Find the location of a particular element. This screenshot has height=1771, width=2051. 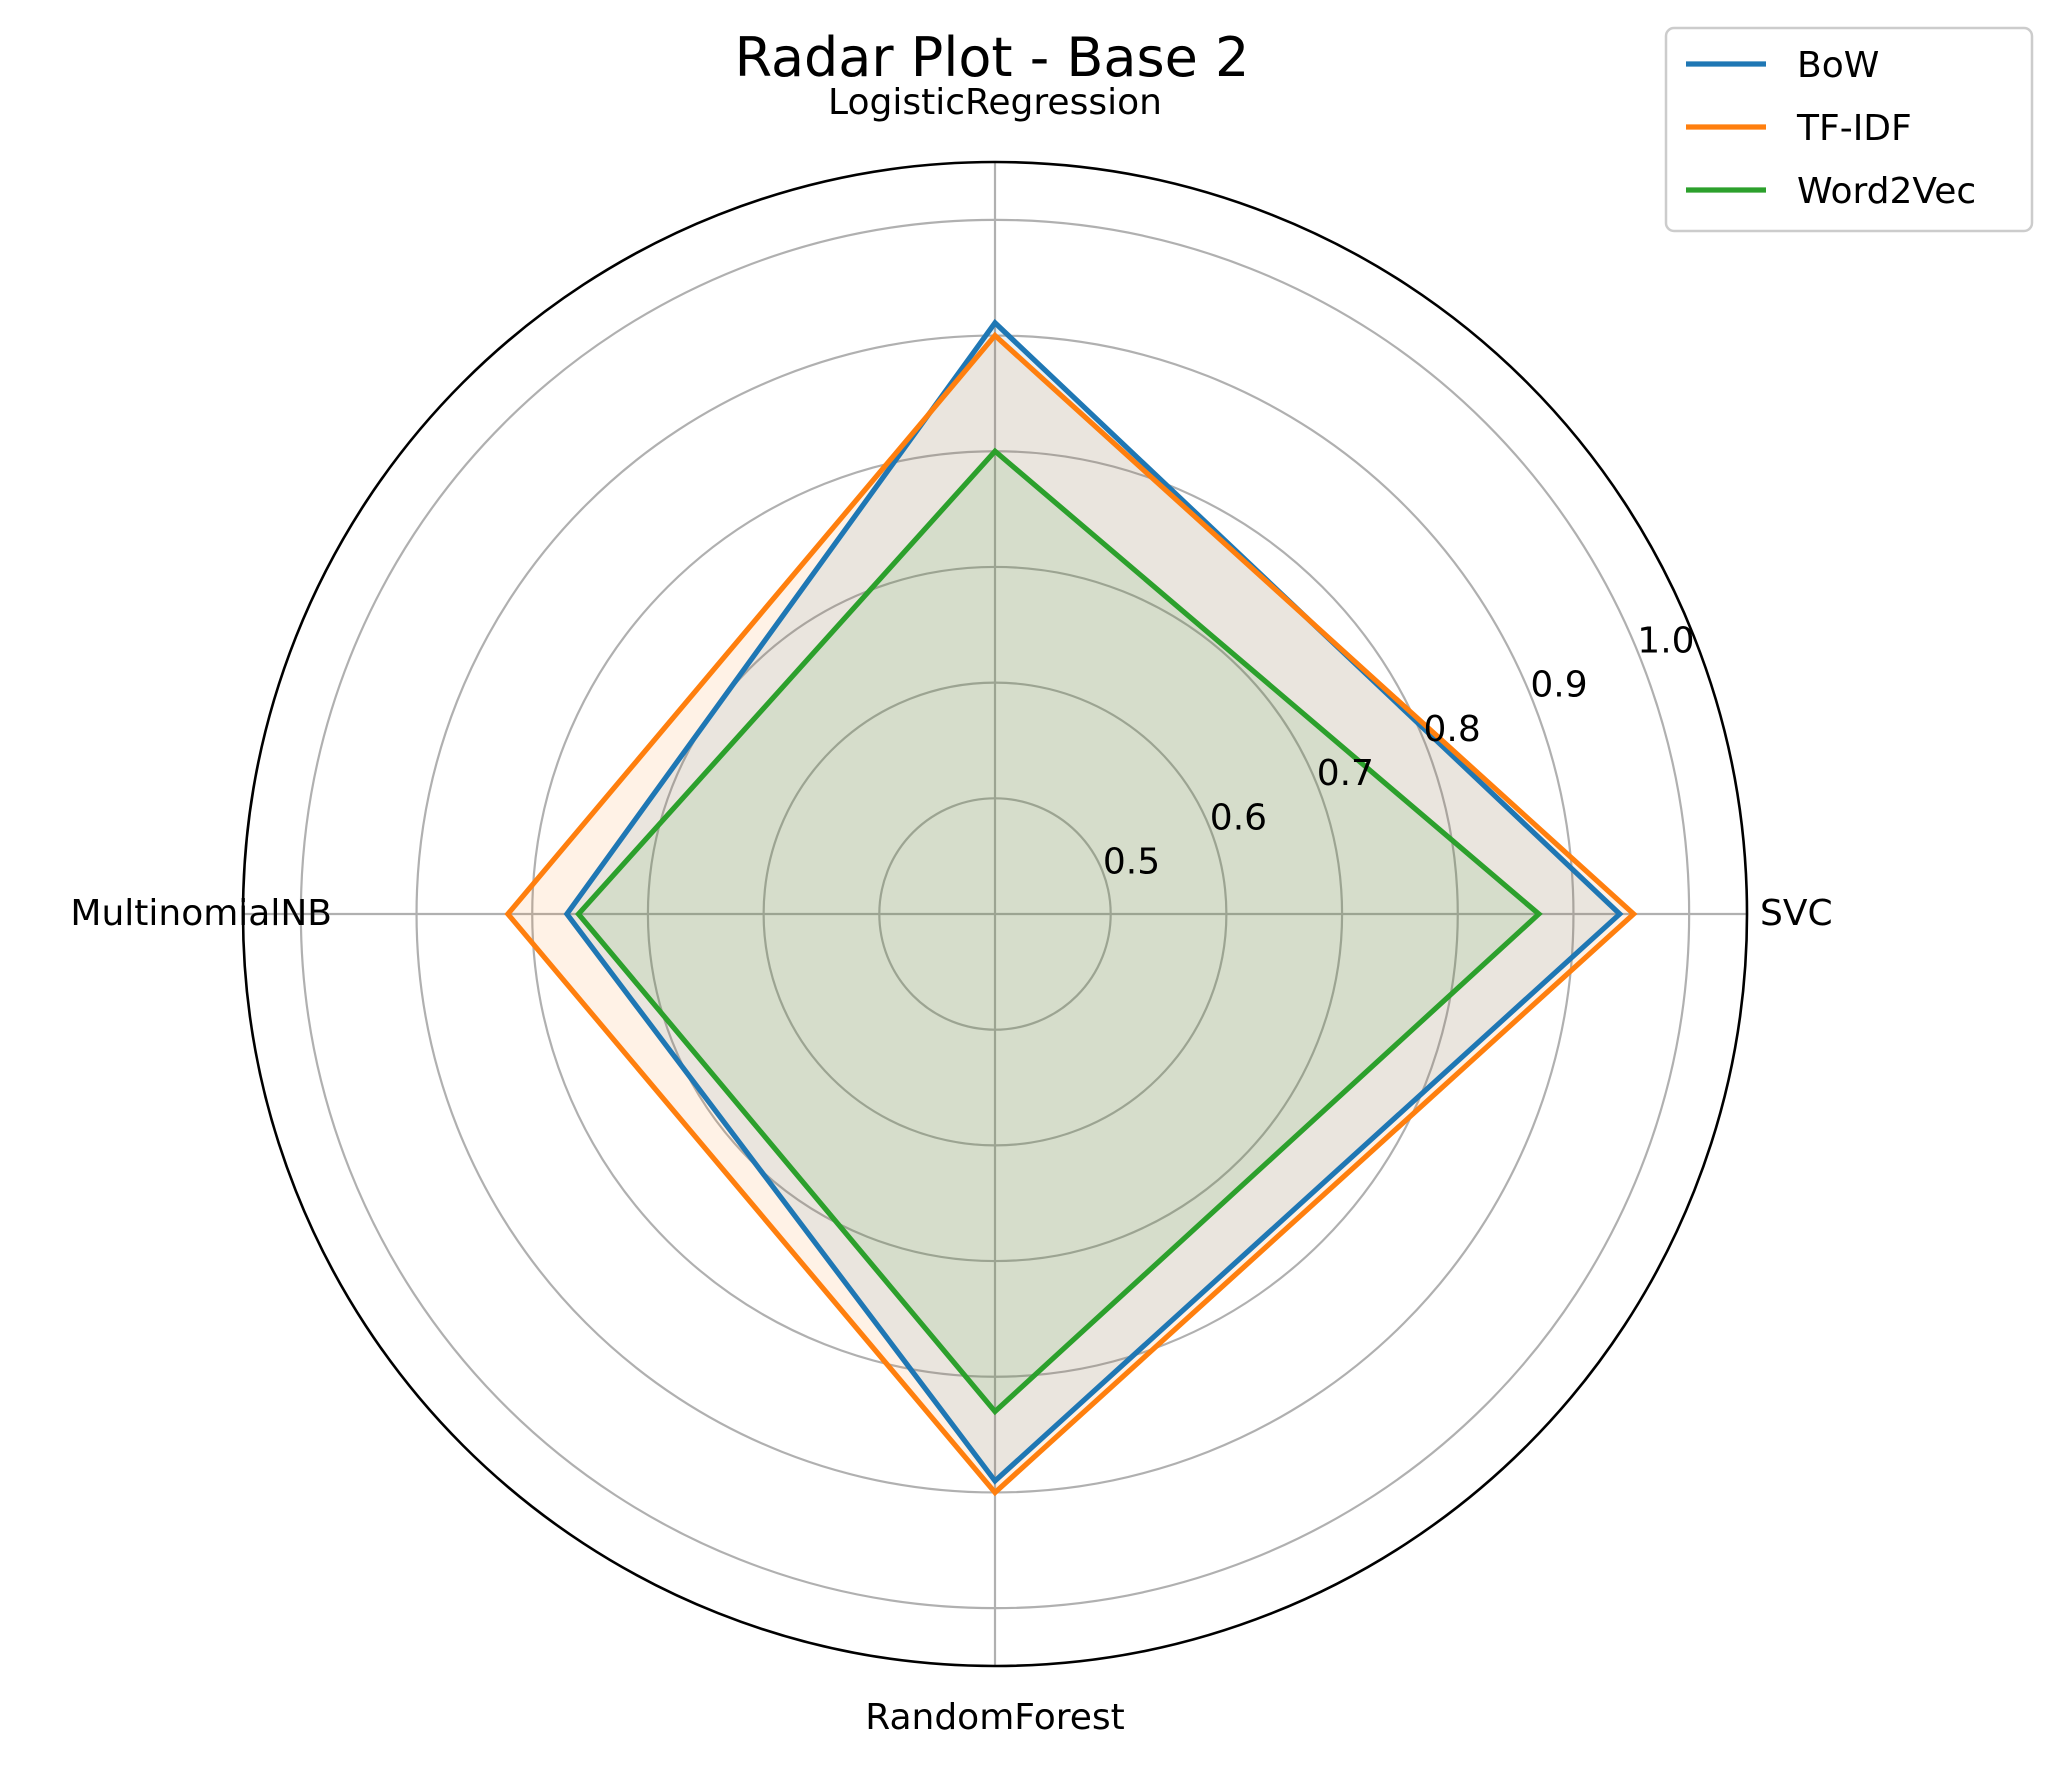

r-tick-label-4: 0.9 is located at coordinates (1558, 685).